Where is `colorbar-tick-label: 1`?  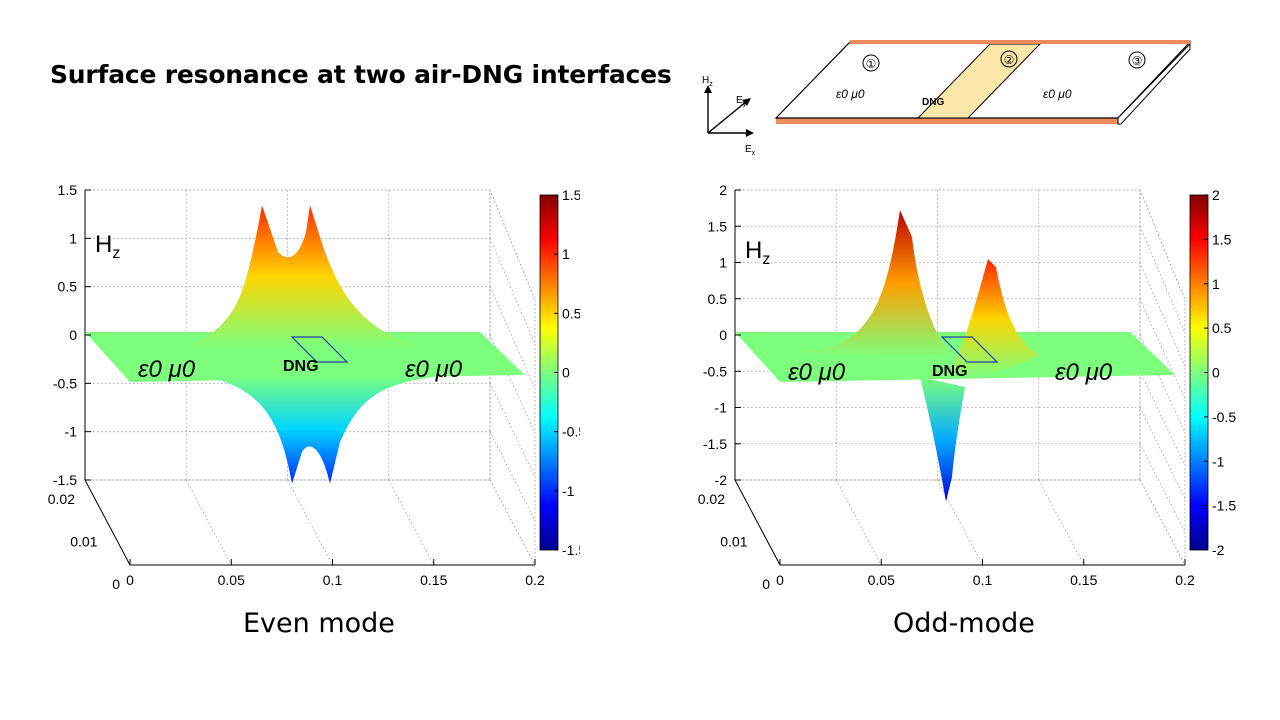
colorbar-tick-label: 1 is located at coordinates (566, 254).